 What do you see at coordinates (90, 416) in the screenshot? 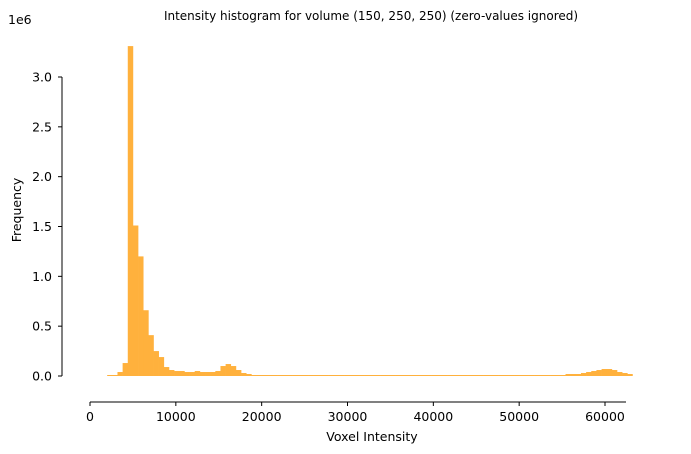
I see `x-tick-label: 0` at bounding box center [90, 416].